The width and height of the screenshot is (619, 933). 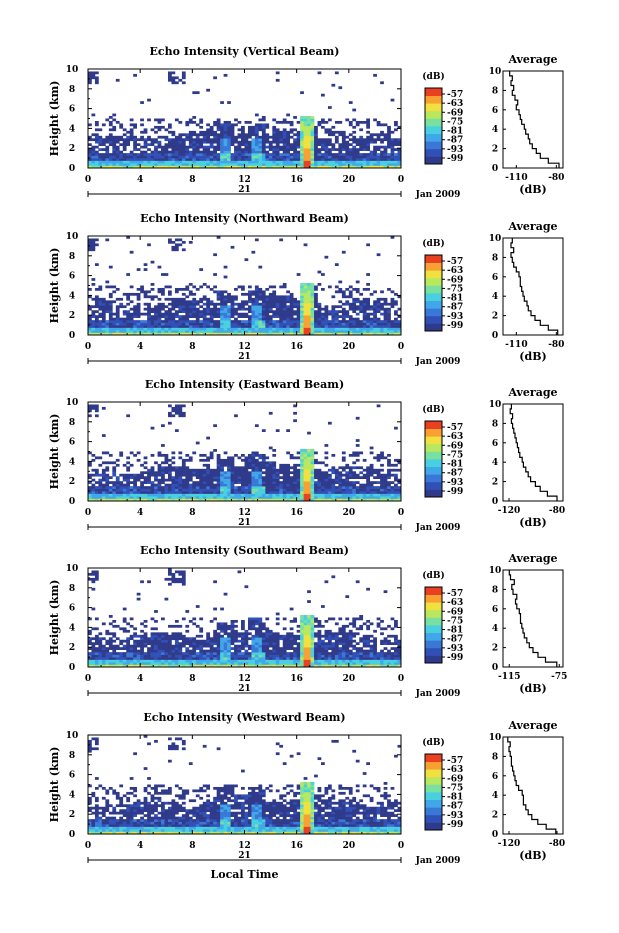 What do you see at coordinates (349, 180) in the screenshot?
I see `x-tick-label: 20` at bounding box center [349, 180].